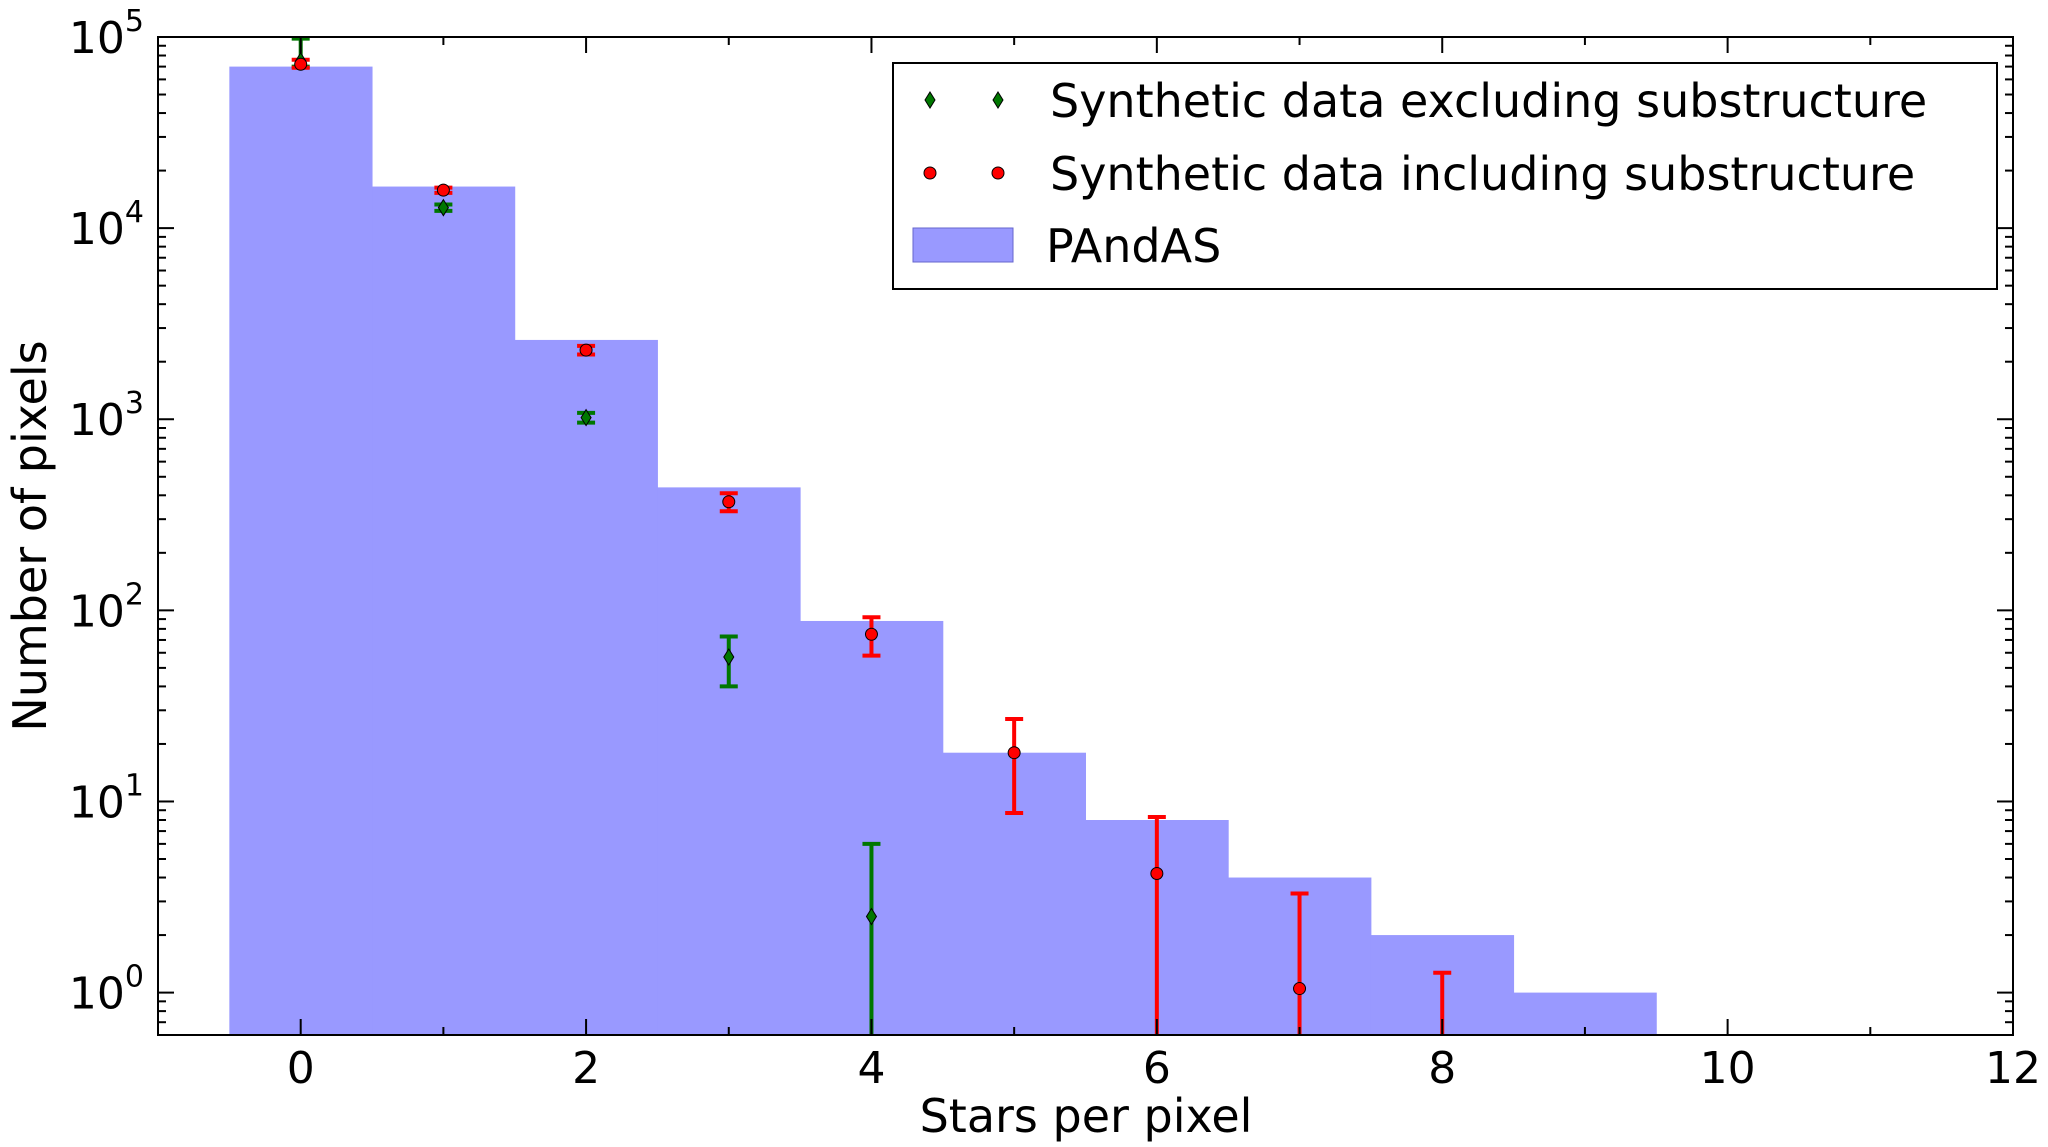 The image size is (2048, 1147). Describe the element at coordinates (1086, 1116) in the screenshot. I see `x-axis-title: Stars per pixel` at that location.